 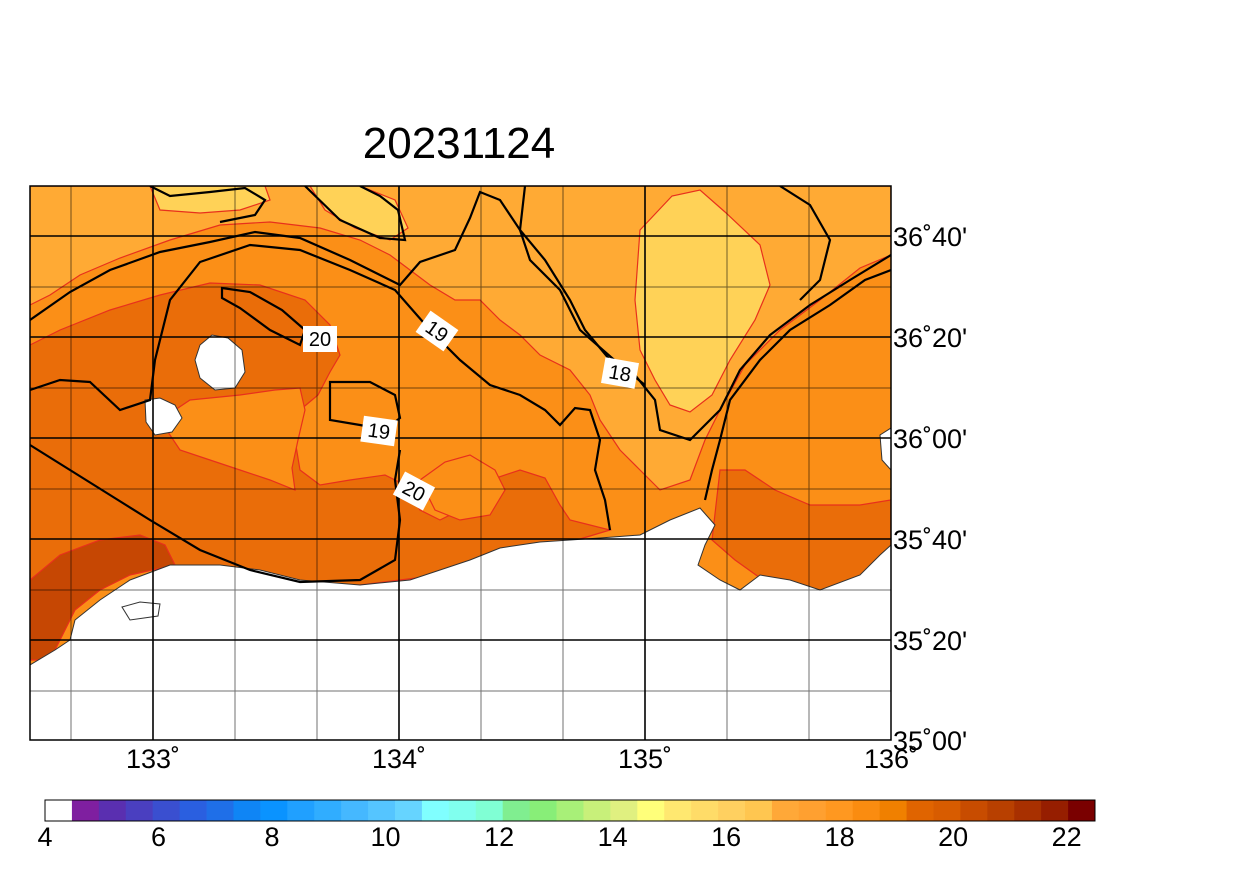 What do you see at coordinates (645, 759) in the screenshot?
I see `lon-tick-label: 135˚` at bounding box center [645, 759].